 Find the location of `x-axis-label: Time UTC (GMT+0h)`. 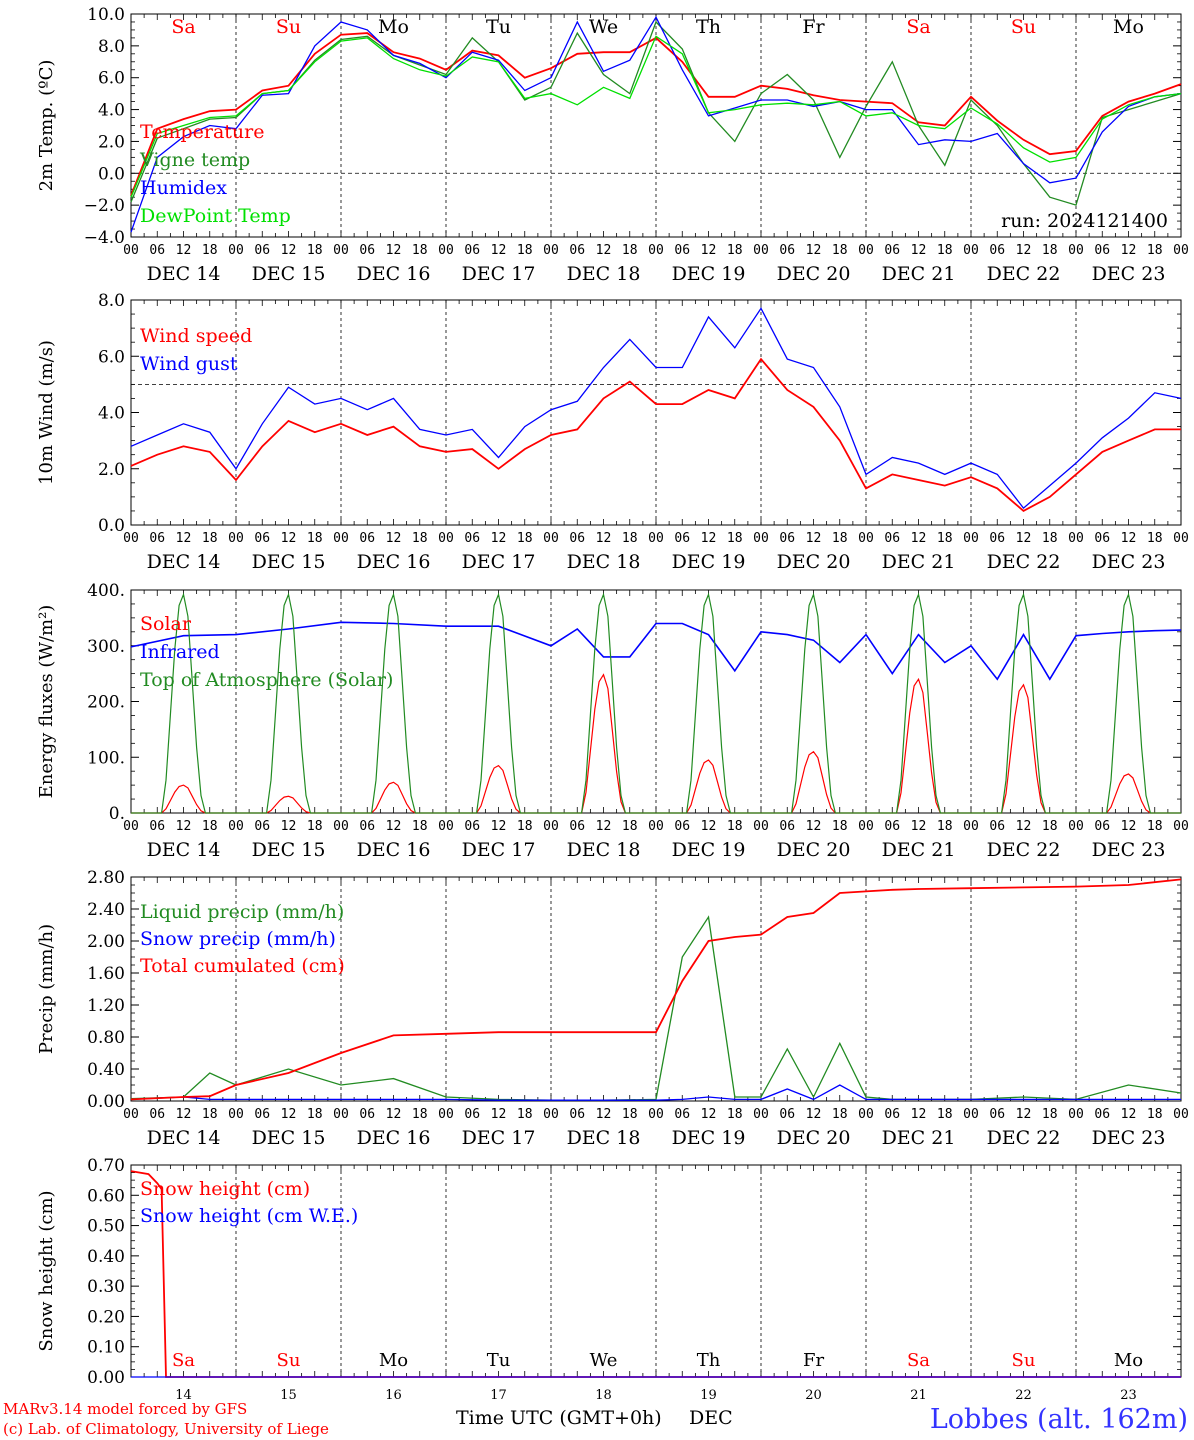

x-axis-label: Time UTC (GMT+0h) is located at coordinates (559, 1418).